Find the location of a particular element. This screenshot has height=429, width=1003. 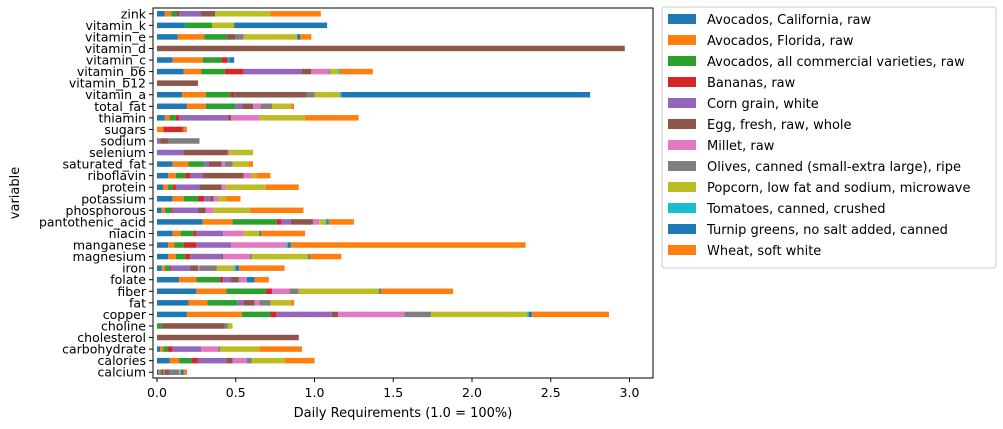

x-axis-ticks: 0.0 0.5 1.0 1.5 2.0 2.5 3.0 is located at coordinates (393, 389).